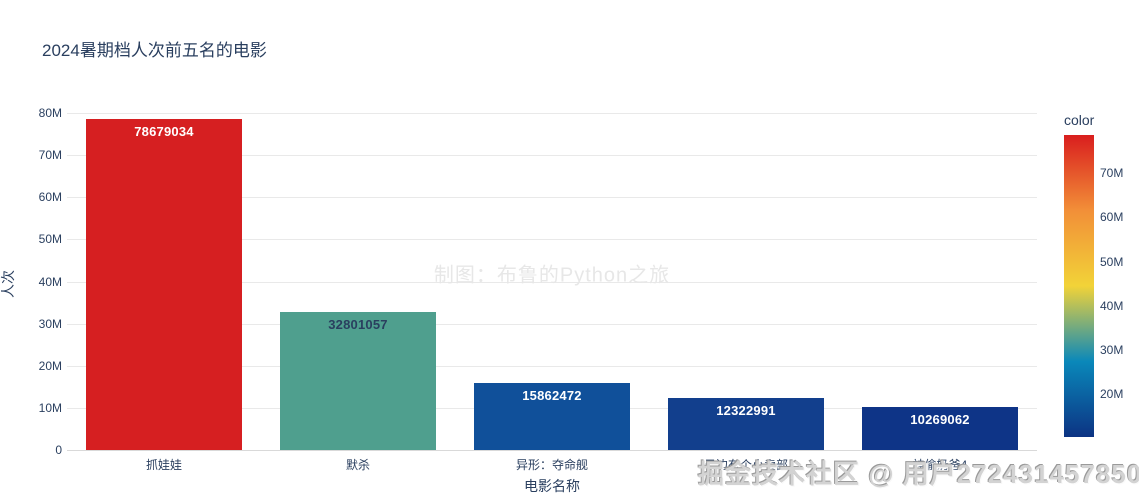 The height and width of the screenshot is (500, 1139). Describe the element at coordinates (940, 465) in the screenshot. I see `x-tick-label: 神偷奶爸4` at that location.